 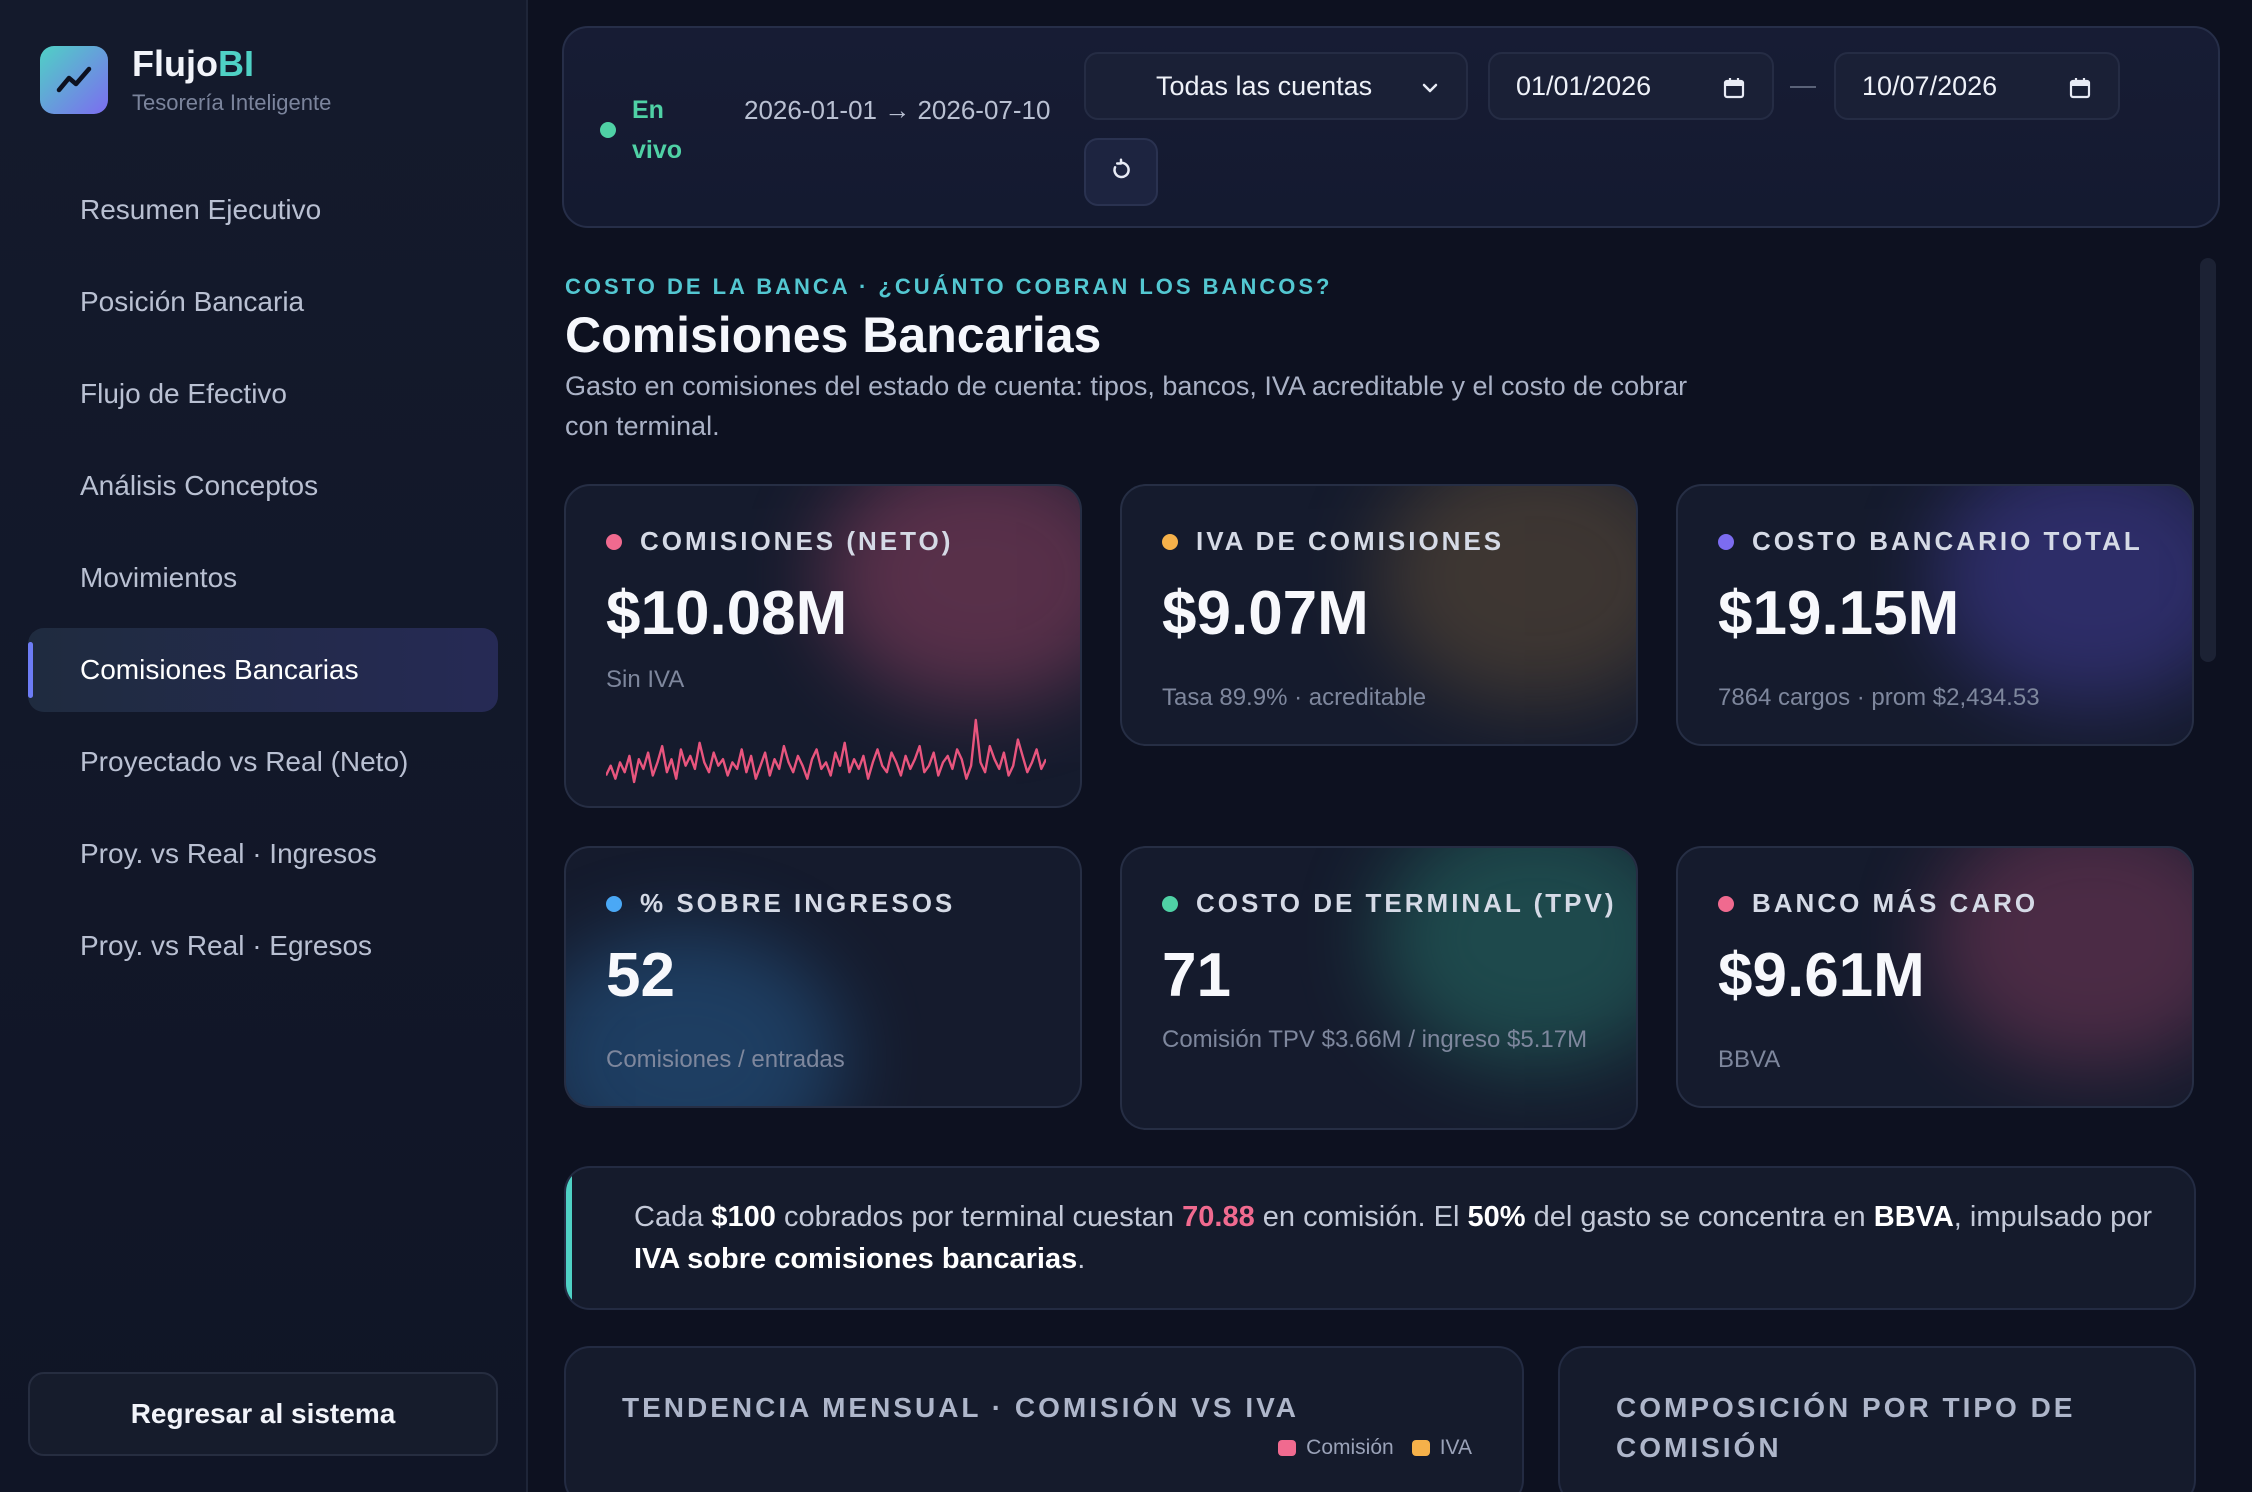 What do you see at coordinates (263, 670) in the screenshot?
I see `sidebar-item-comisiones-bancarias: Comisiones Bancarias` at bounding box center [263, 670].